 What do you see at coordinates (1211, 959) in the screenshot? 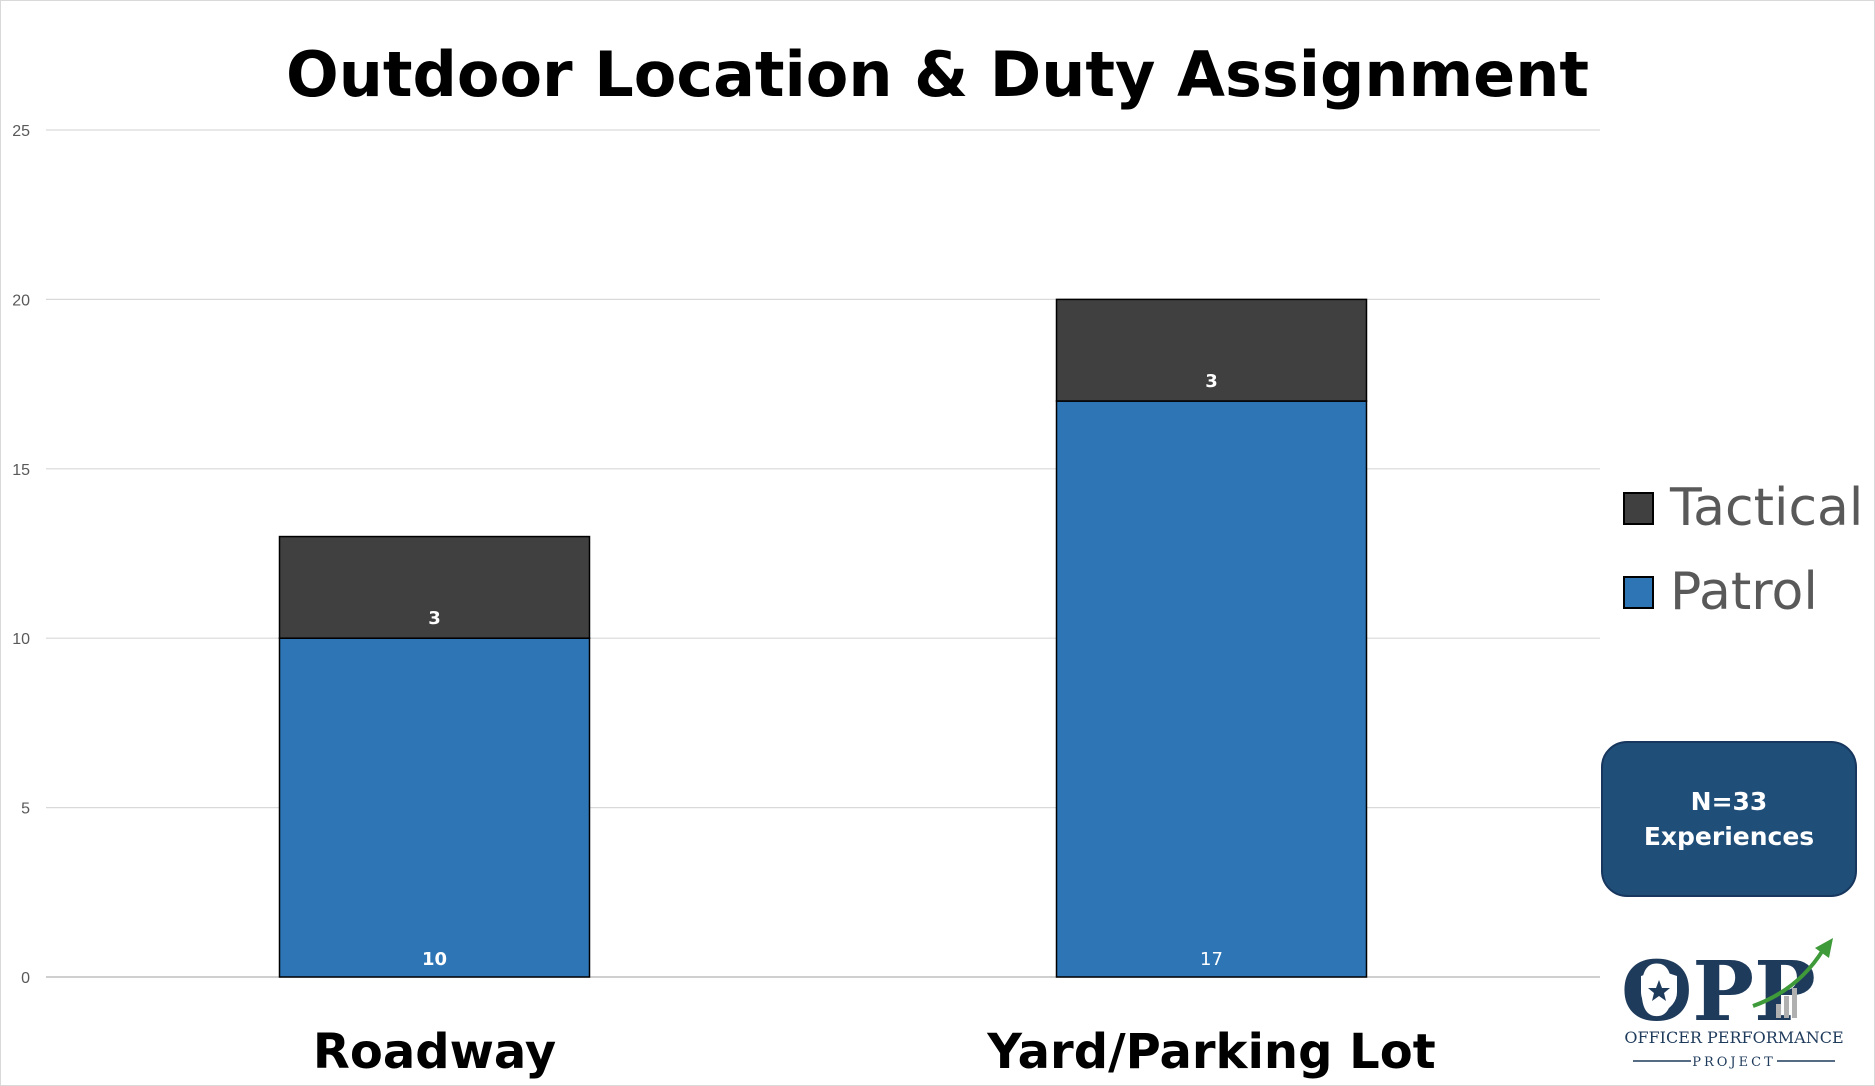
I see `data-label-patrol-2: 17` at bounding box center [1211, 959].